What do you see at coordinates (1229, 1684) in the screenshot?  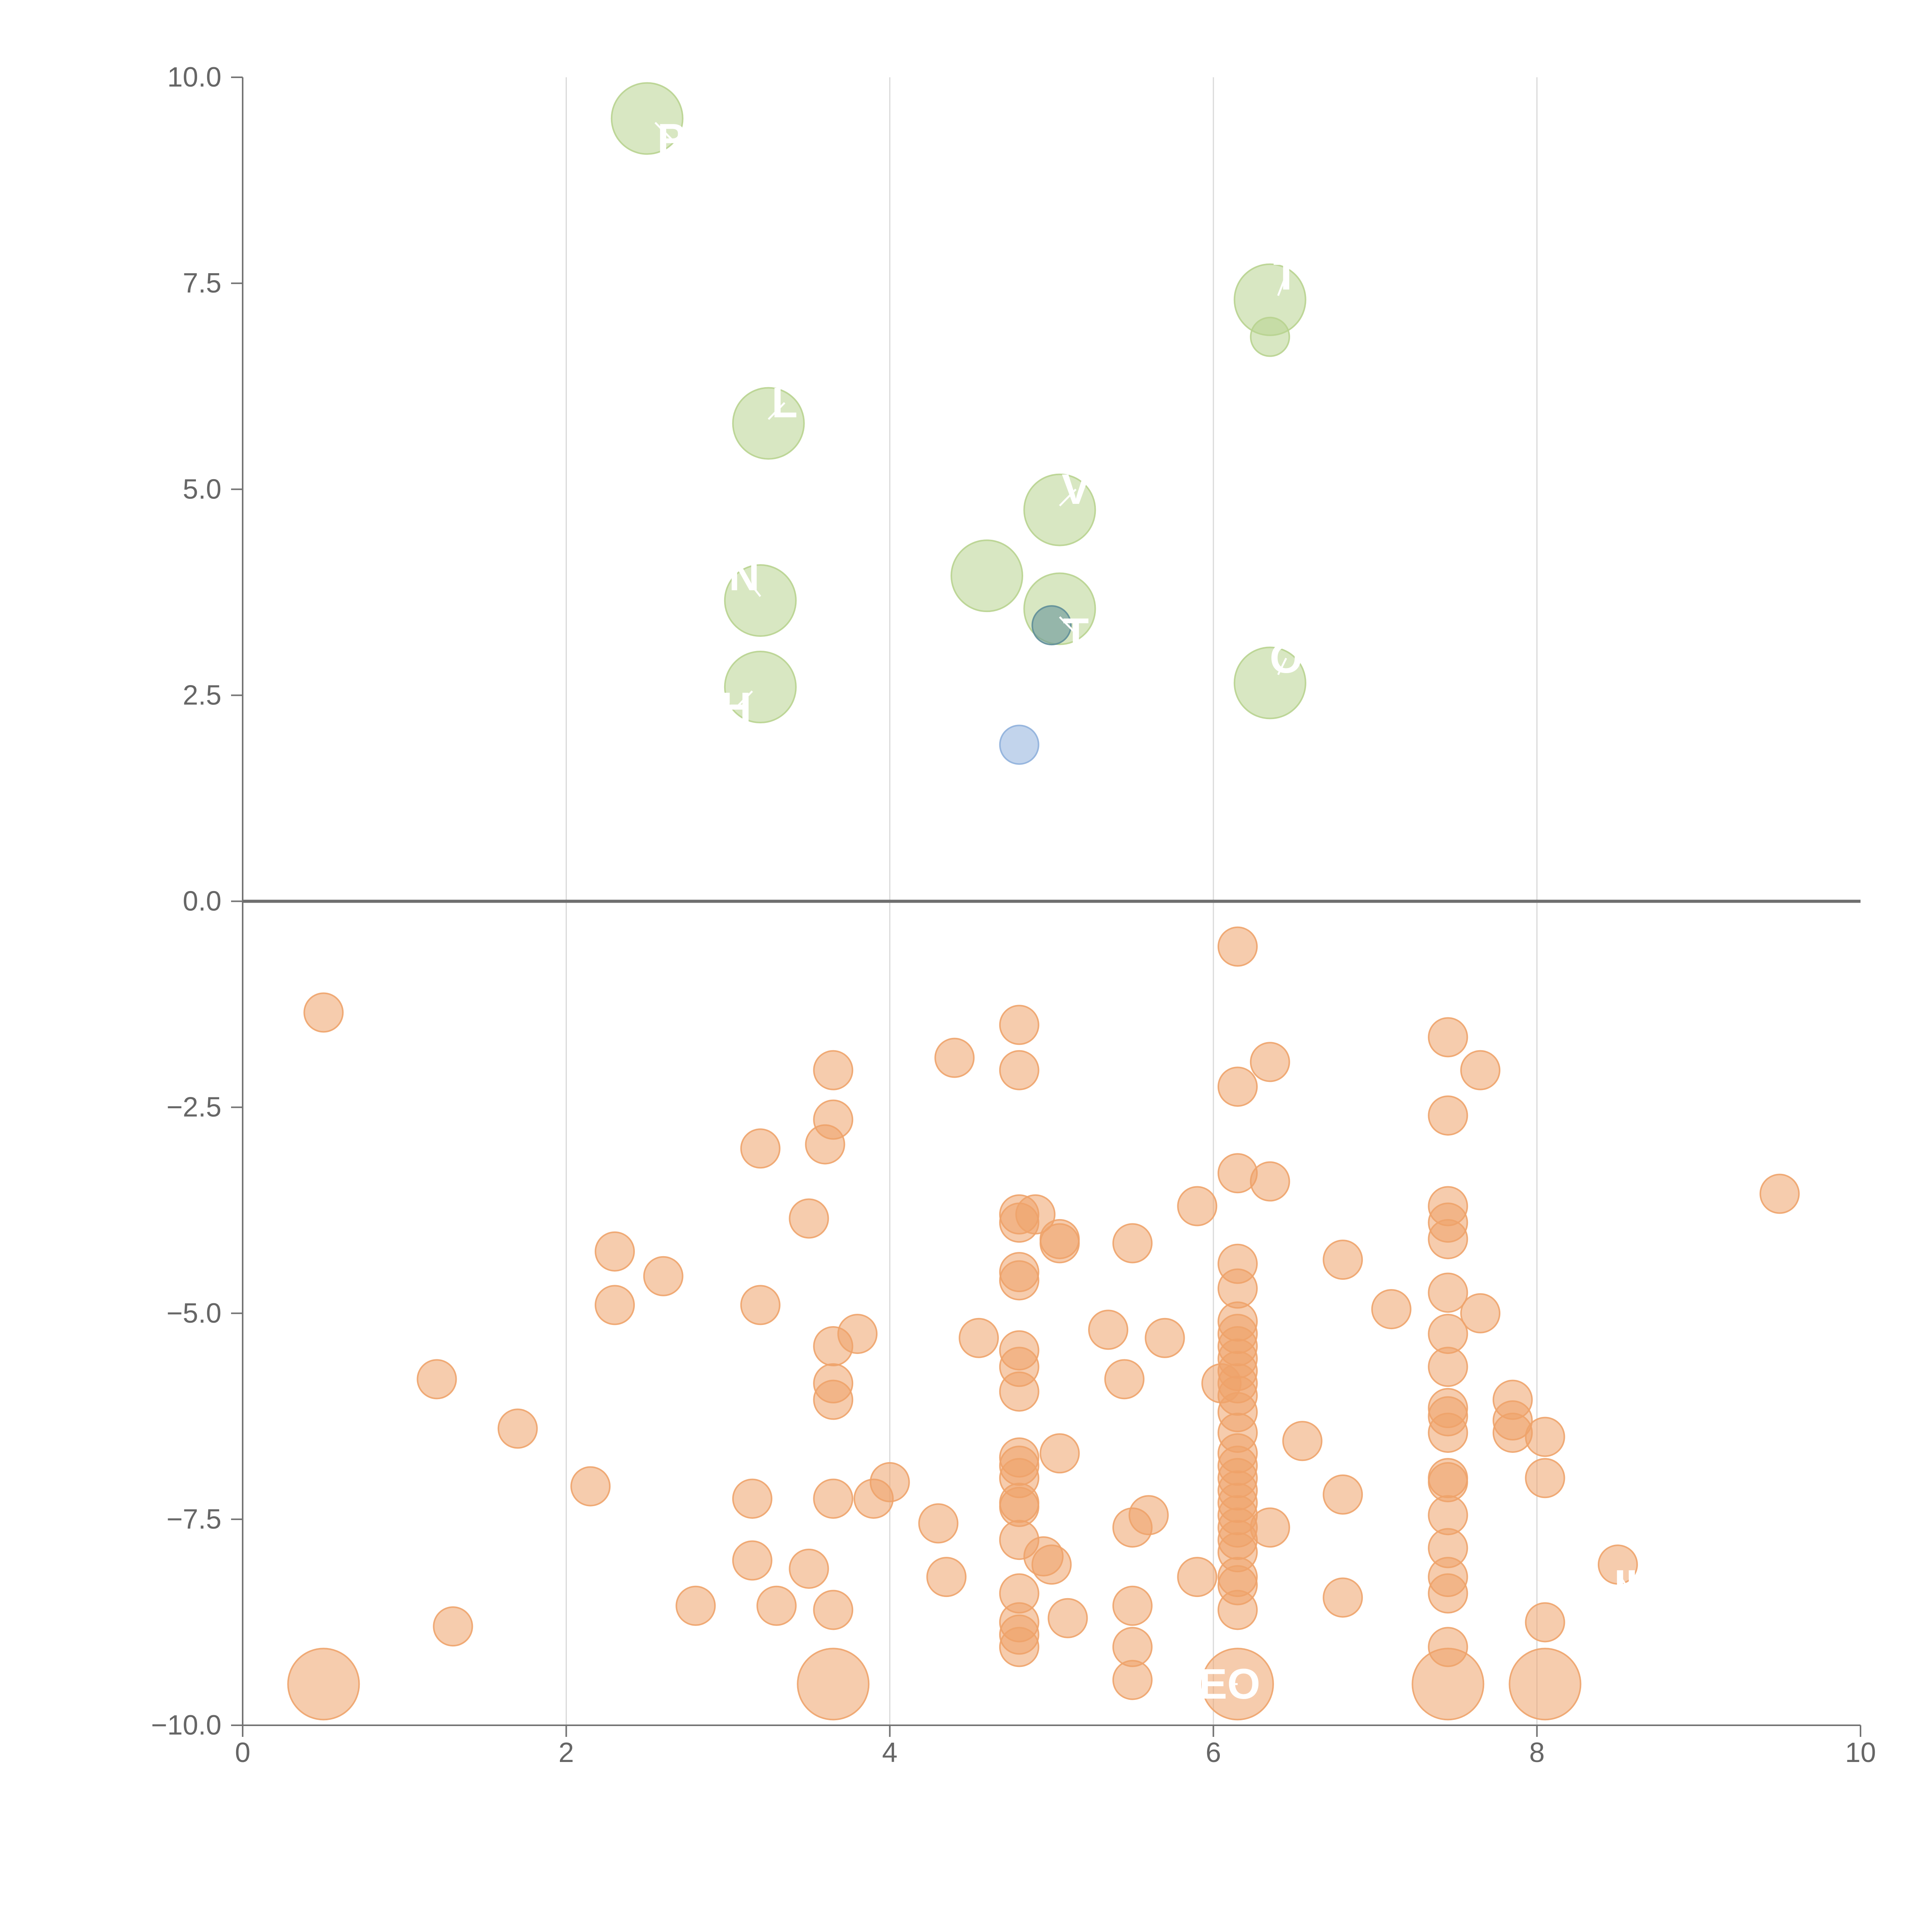 I see `point-label: EO` at bounding box center [1229, 1684].